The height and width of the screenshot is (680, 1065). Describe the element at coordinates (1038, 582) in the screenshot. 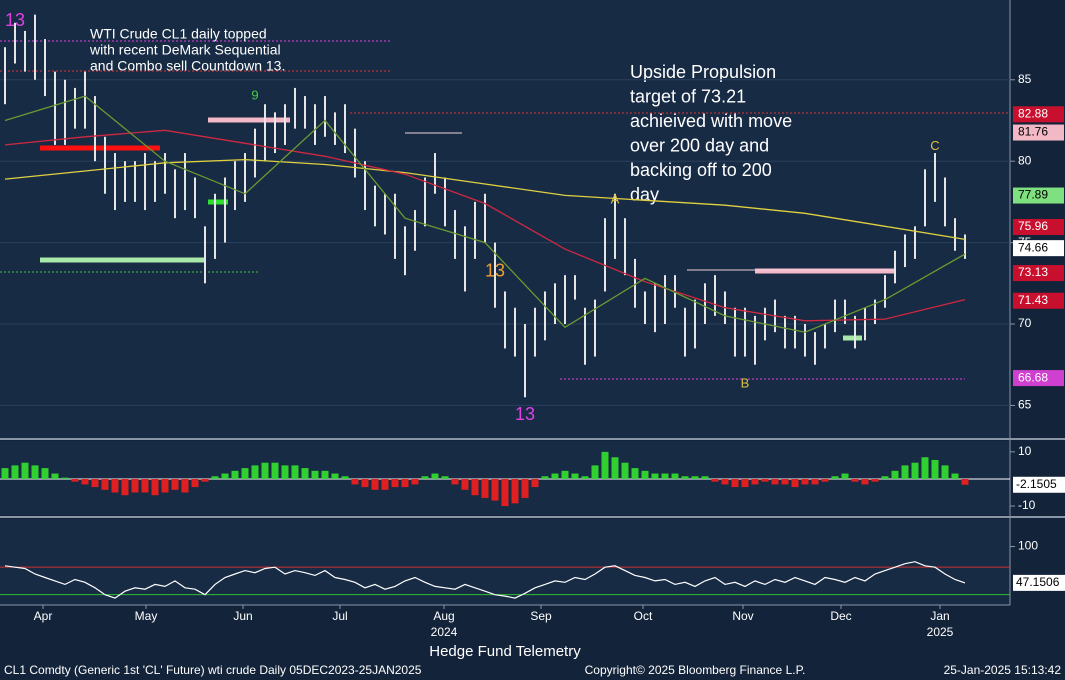

I see `last-label: 47.1506` at that location.